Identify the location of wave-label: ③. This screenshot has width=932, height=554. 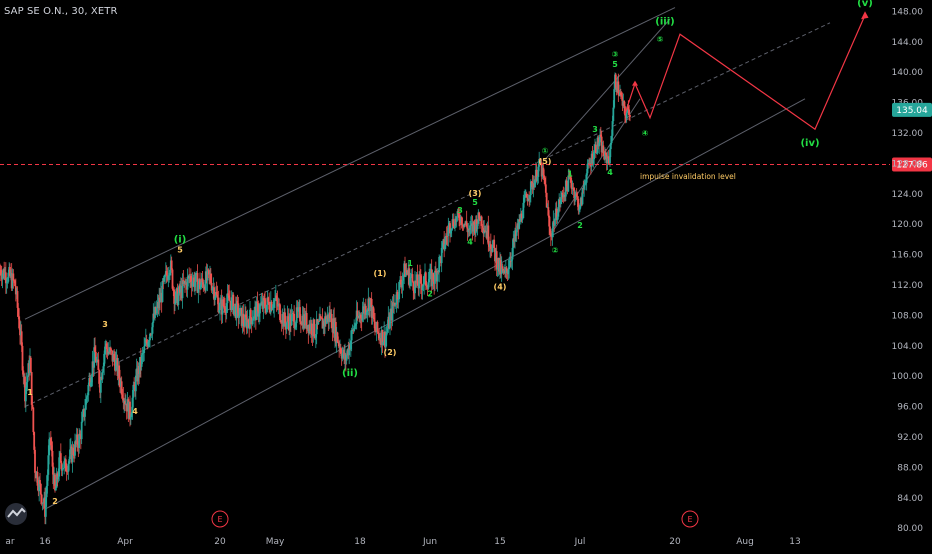
(615, 54).